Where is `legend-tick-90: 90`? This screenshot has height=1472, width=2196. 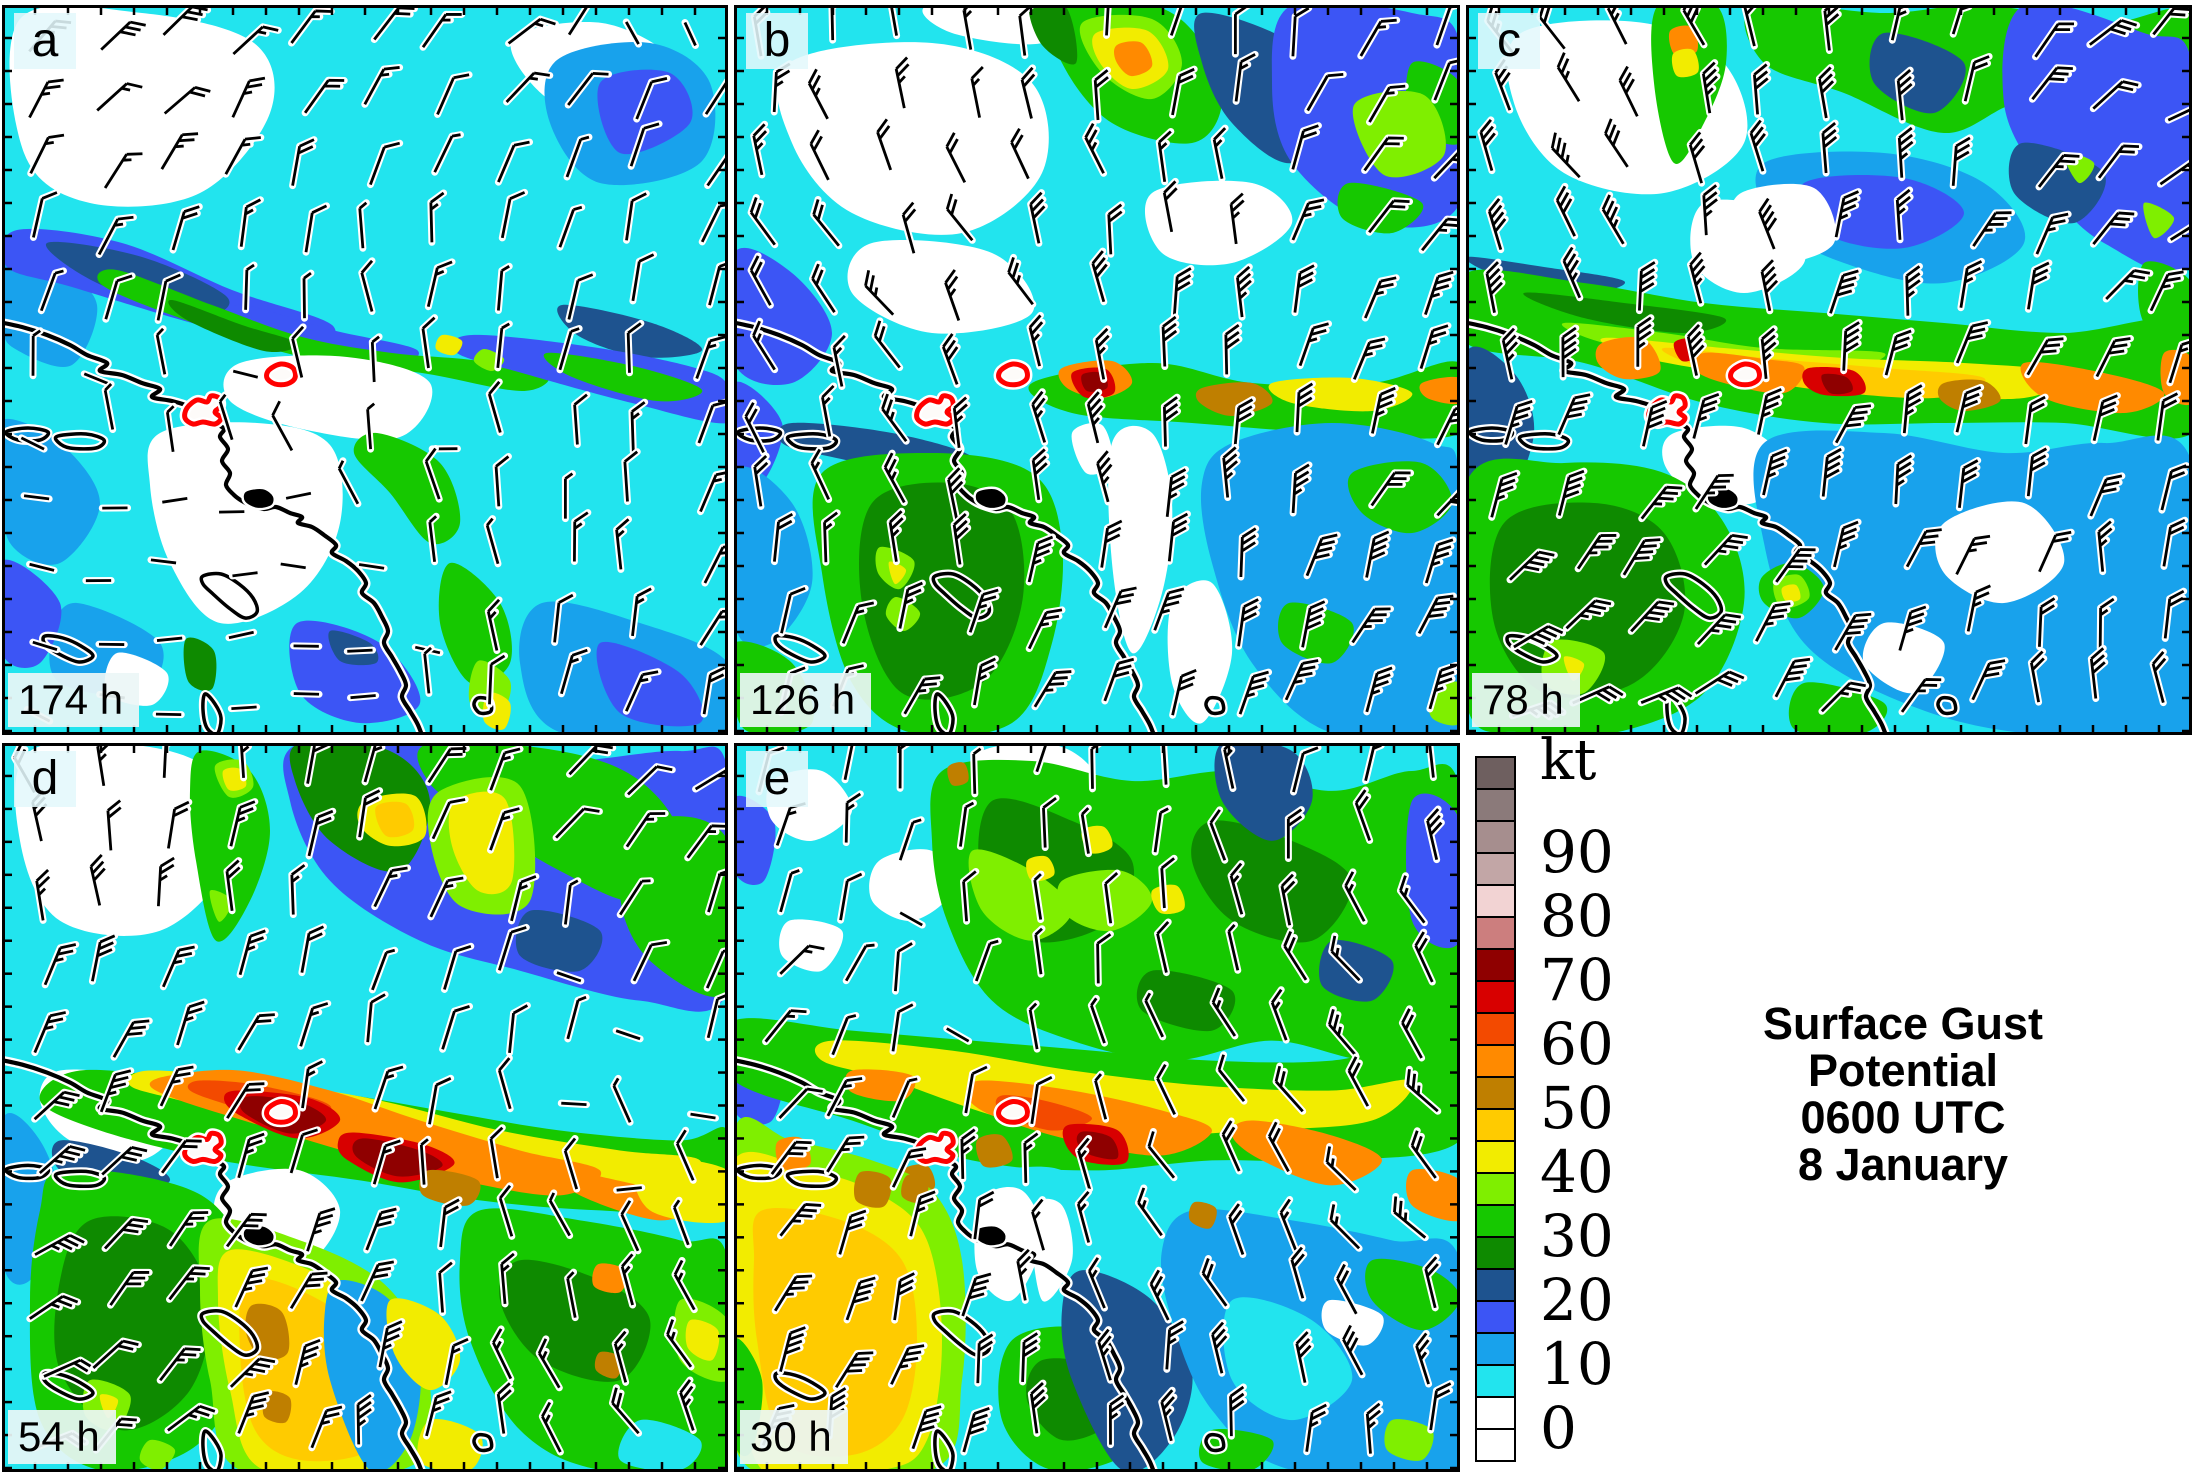 legend-tick-90: 90 is located at coordinates (1577, 852).